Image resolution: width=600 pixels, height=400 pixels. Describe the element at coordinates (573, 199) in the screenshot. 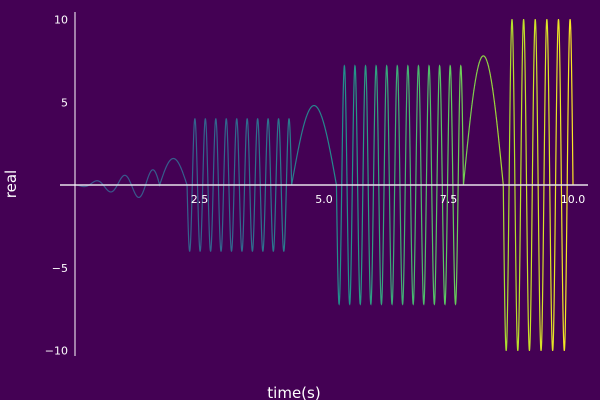

I see `x-tick-label: 10.0` at that location.